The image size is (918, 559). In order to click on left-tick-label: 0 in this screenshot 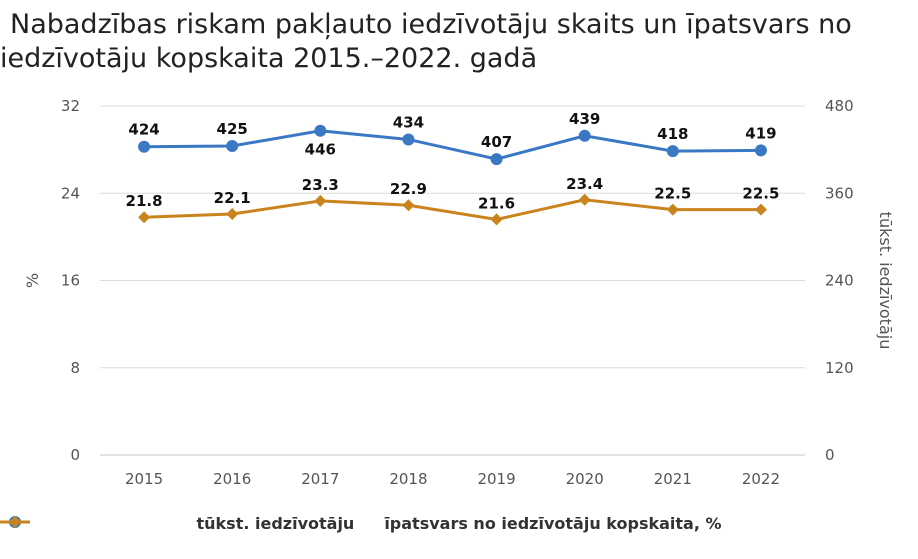, I will do `click(75, 455)`.